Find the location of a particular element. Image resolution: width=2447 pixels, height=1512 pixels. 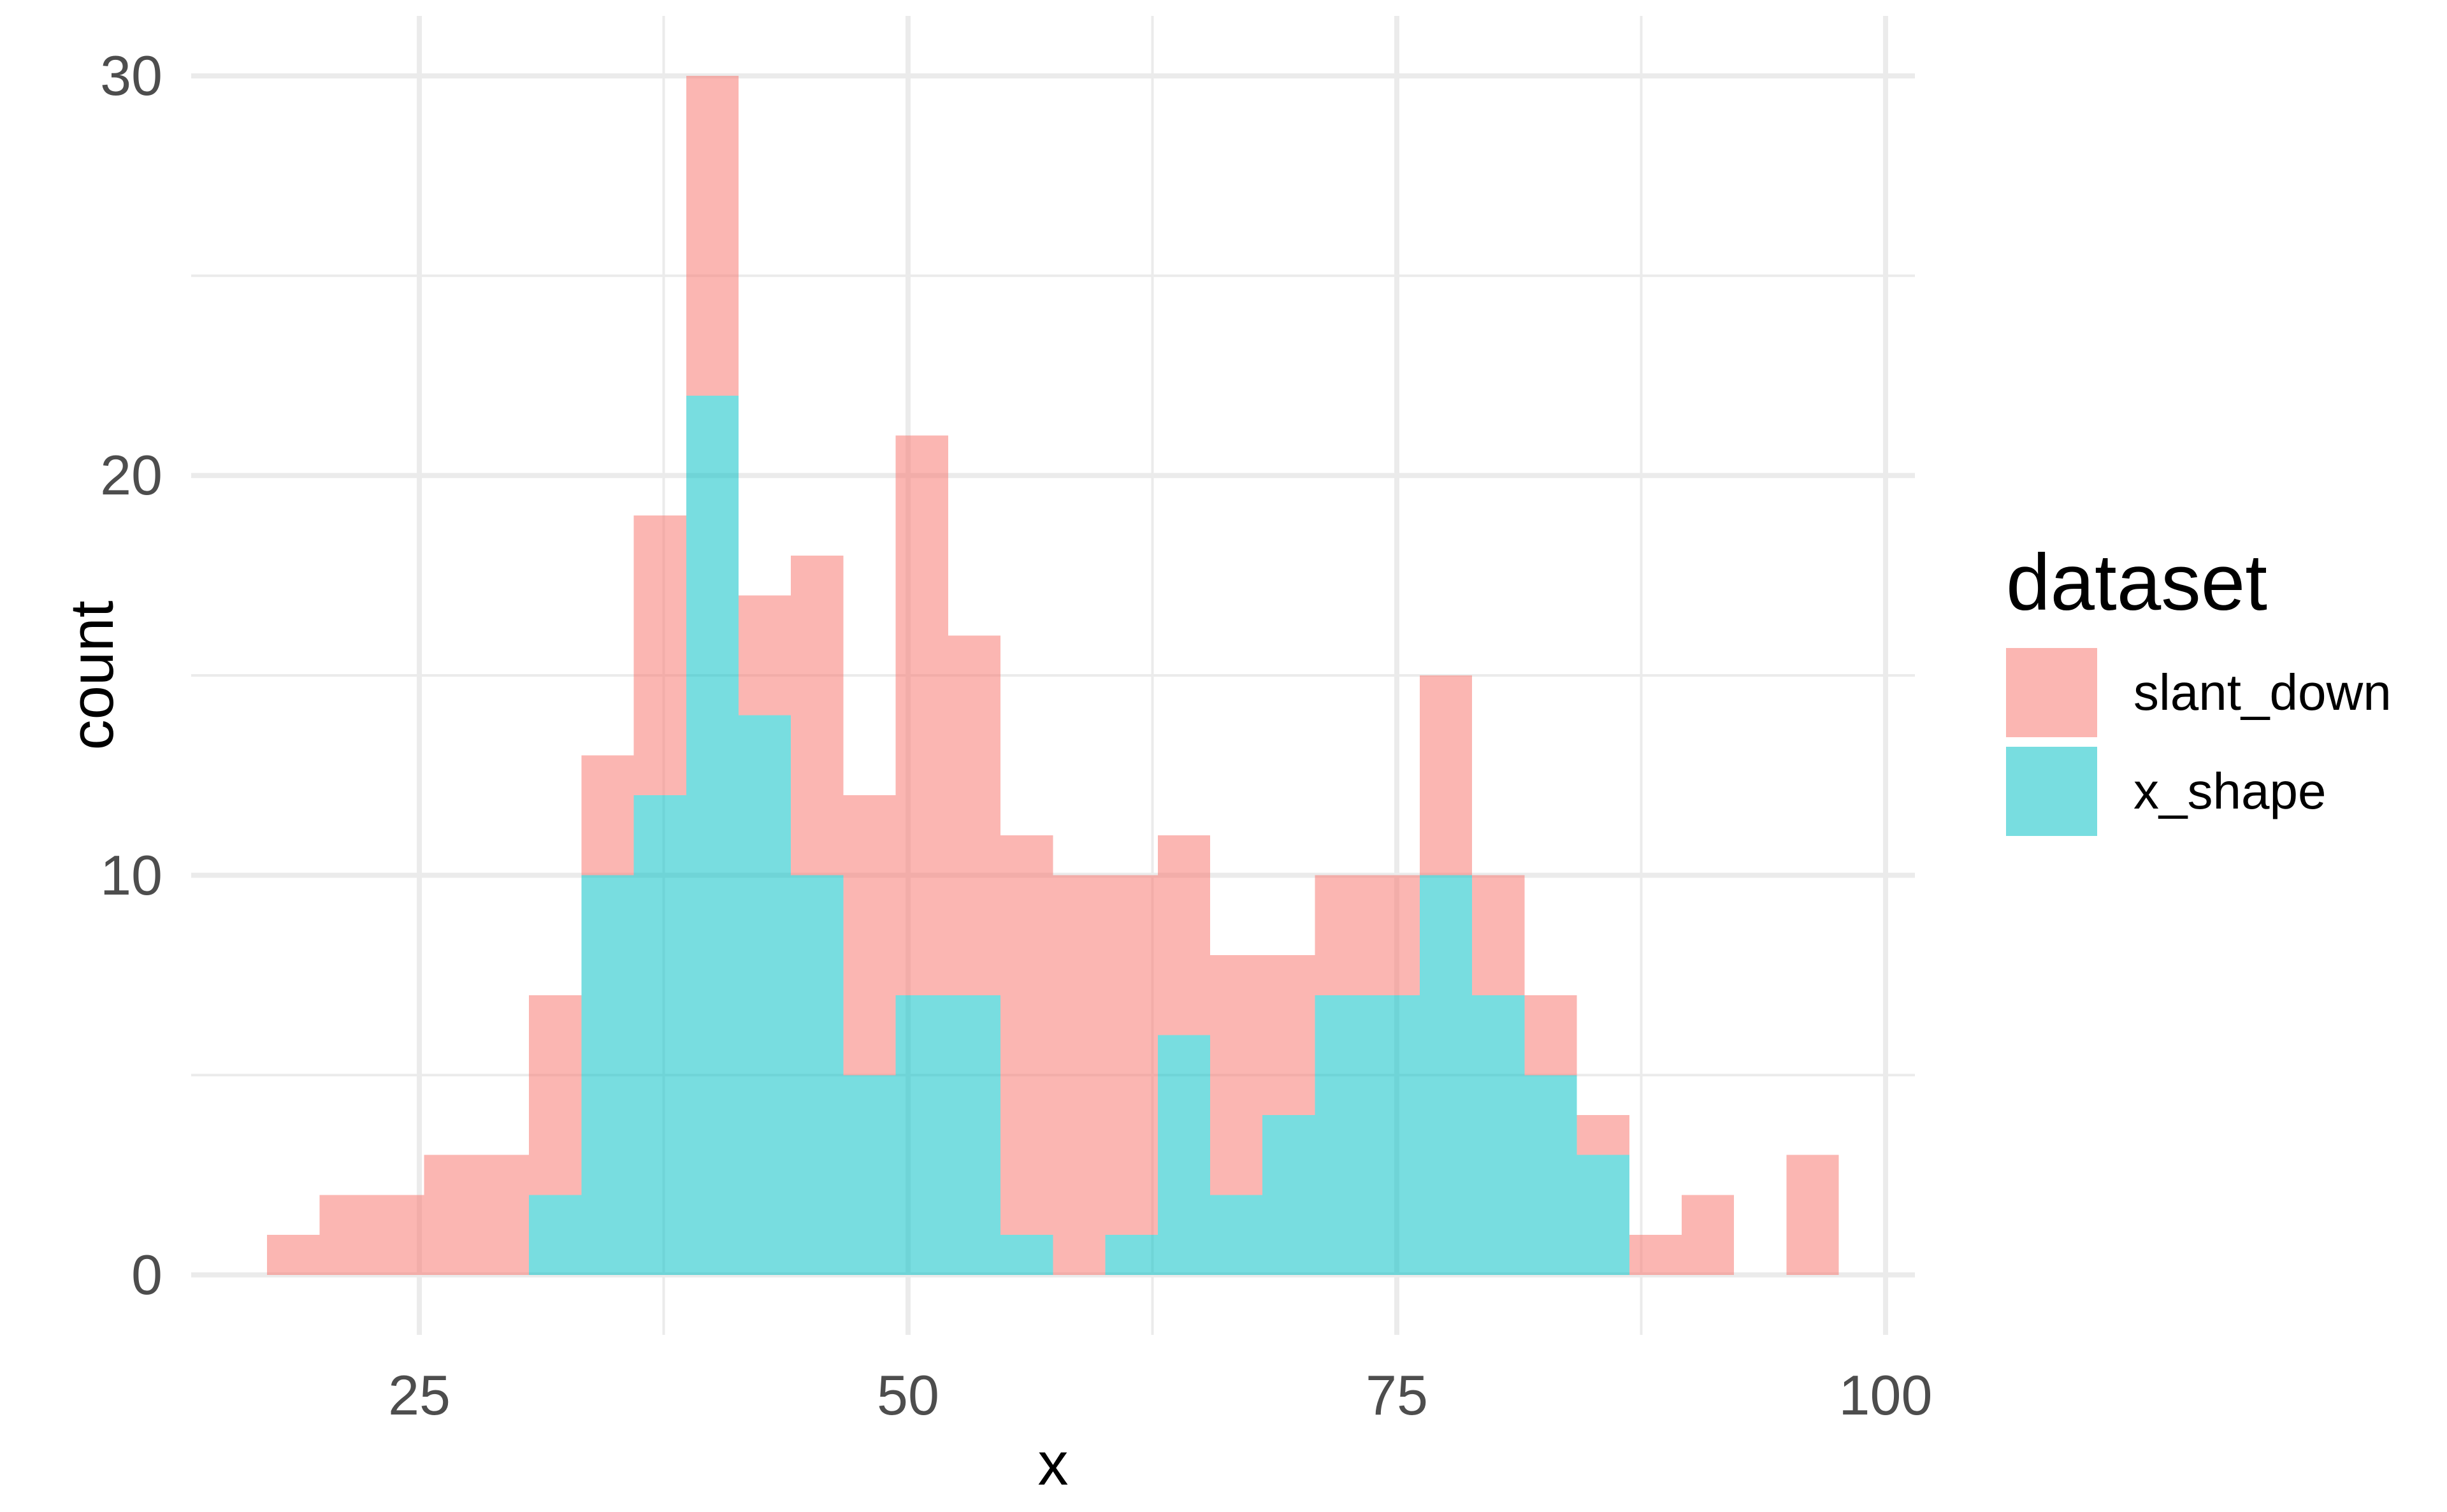

legend-swatch-slant-down is located at coordinates (2051, 692).